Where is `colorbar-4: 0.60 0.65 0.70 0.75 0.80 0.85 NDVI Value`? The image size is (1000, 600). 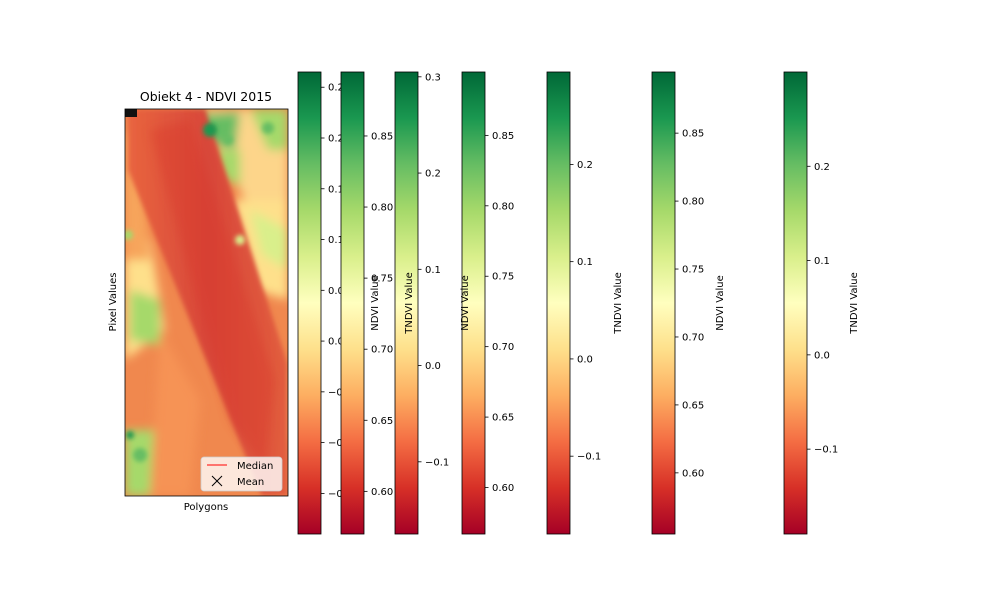 colorbar-4: 0.60 0.65 0.70 0.75 0.80 0.85 NDVI Value is located at coordinates (487, 303).